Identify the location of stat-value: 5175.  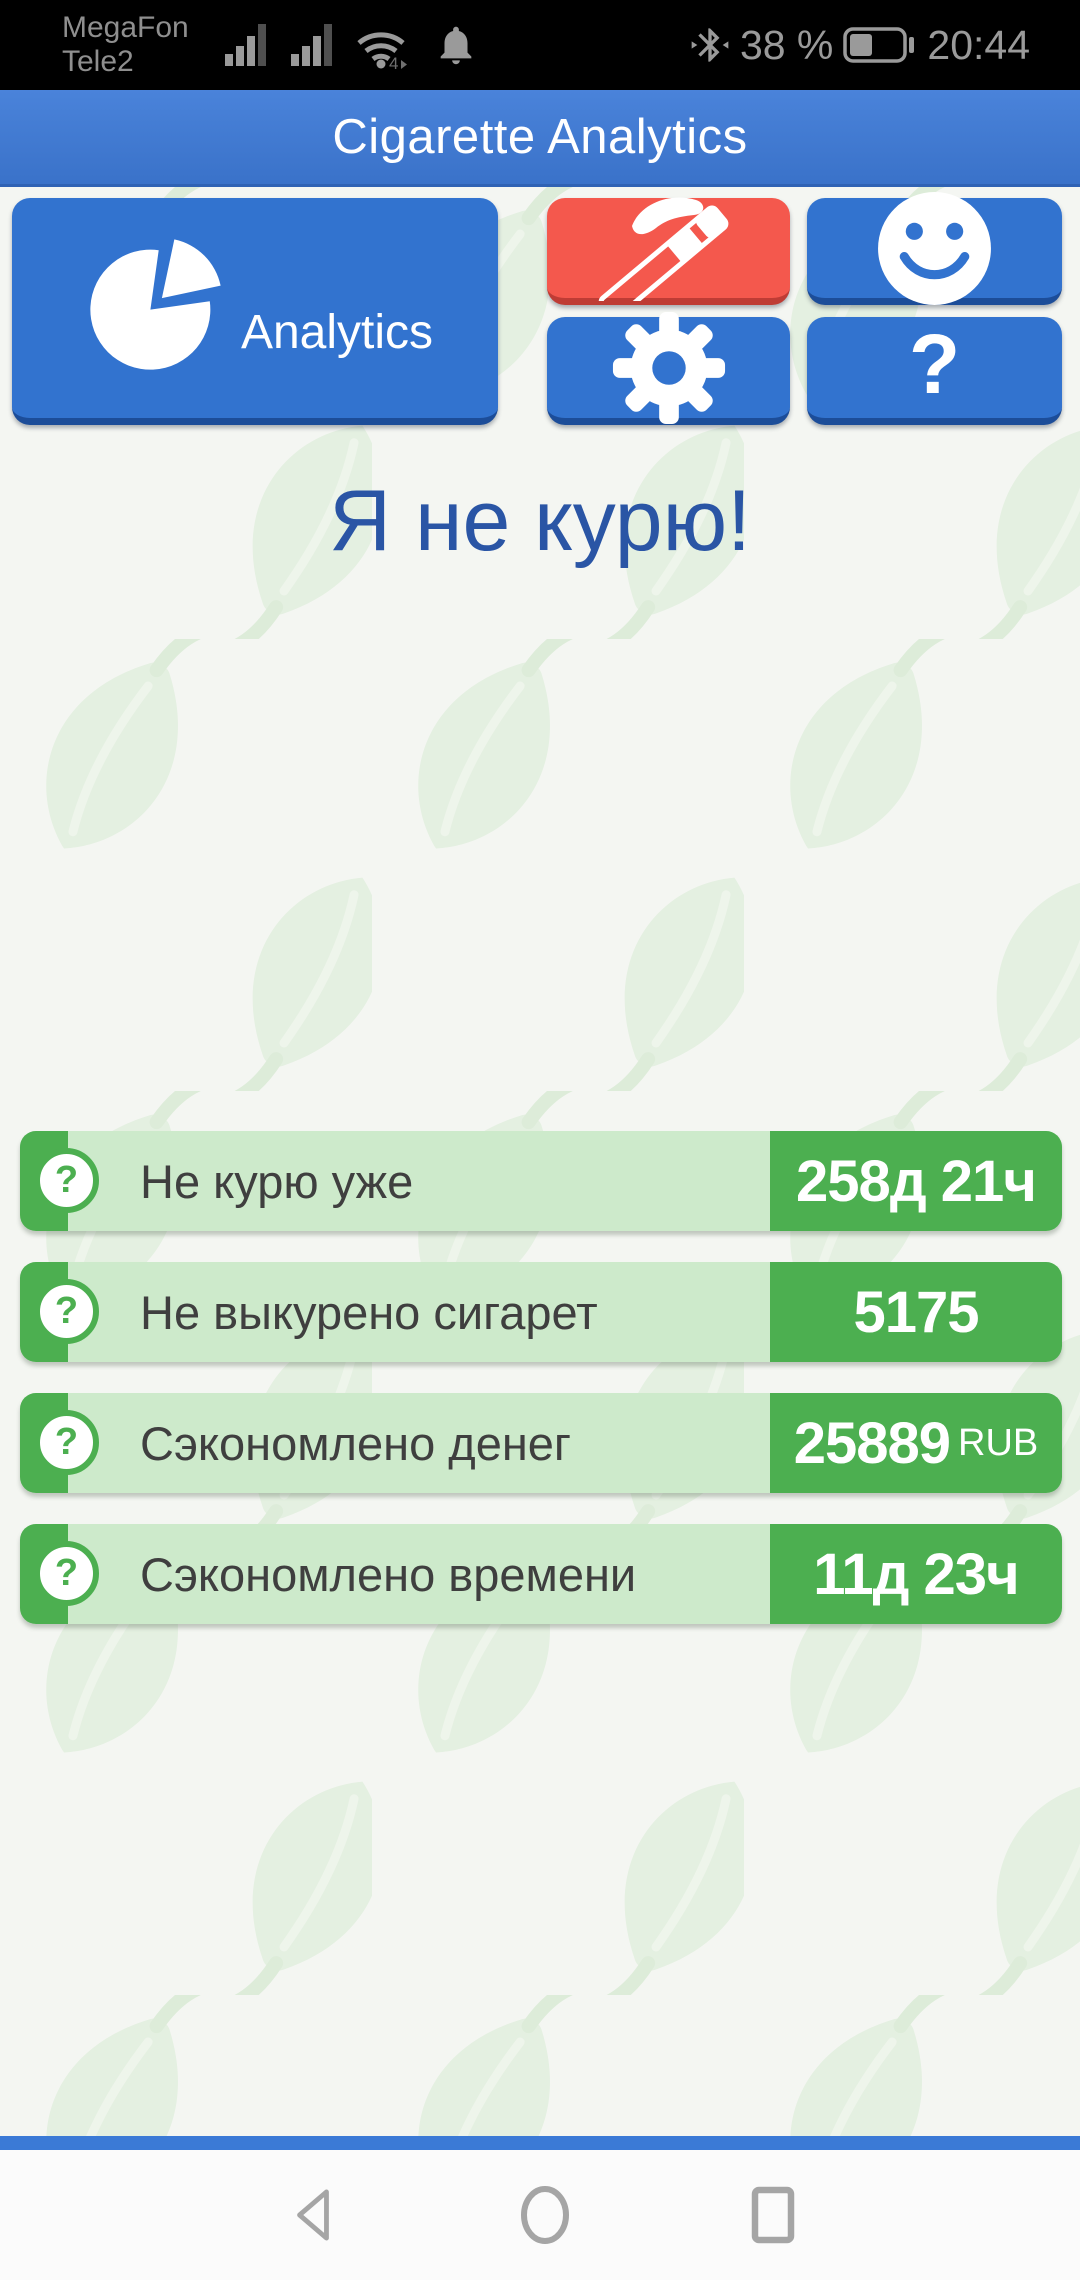
(916, 1312).